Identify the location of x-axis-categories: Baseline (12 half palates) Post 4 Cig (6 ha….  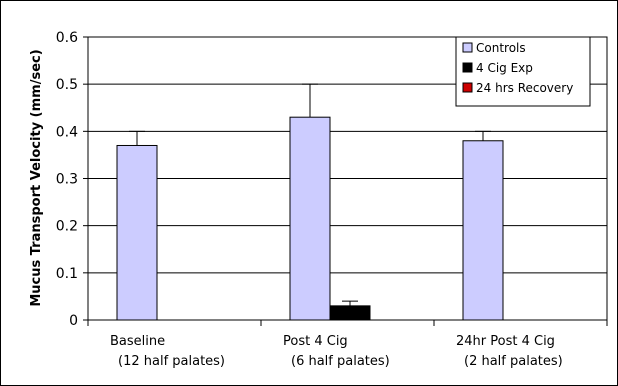
(347, 344).